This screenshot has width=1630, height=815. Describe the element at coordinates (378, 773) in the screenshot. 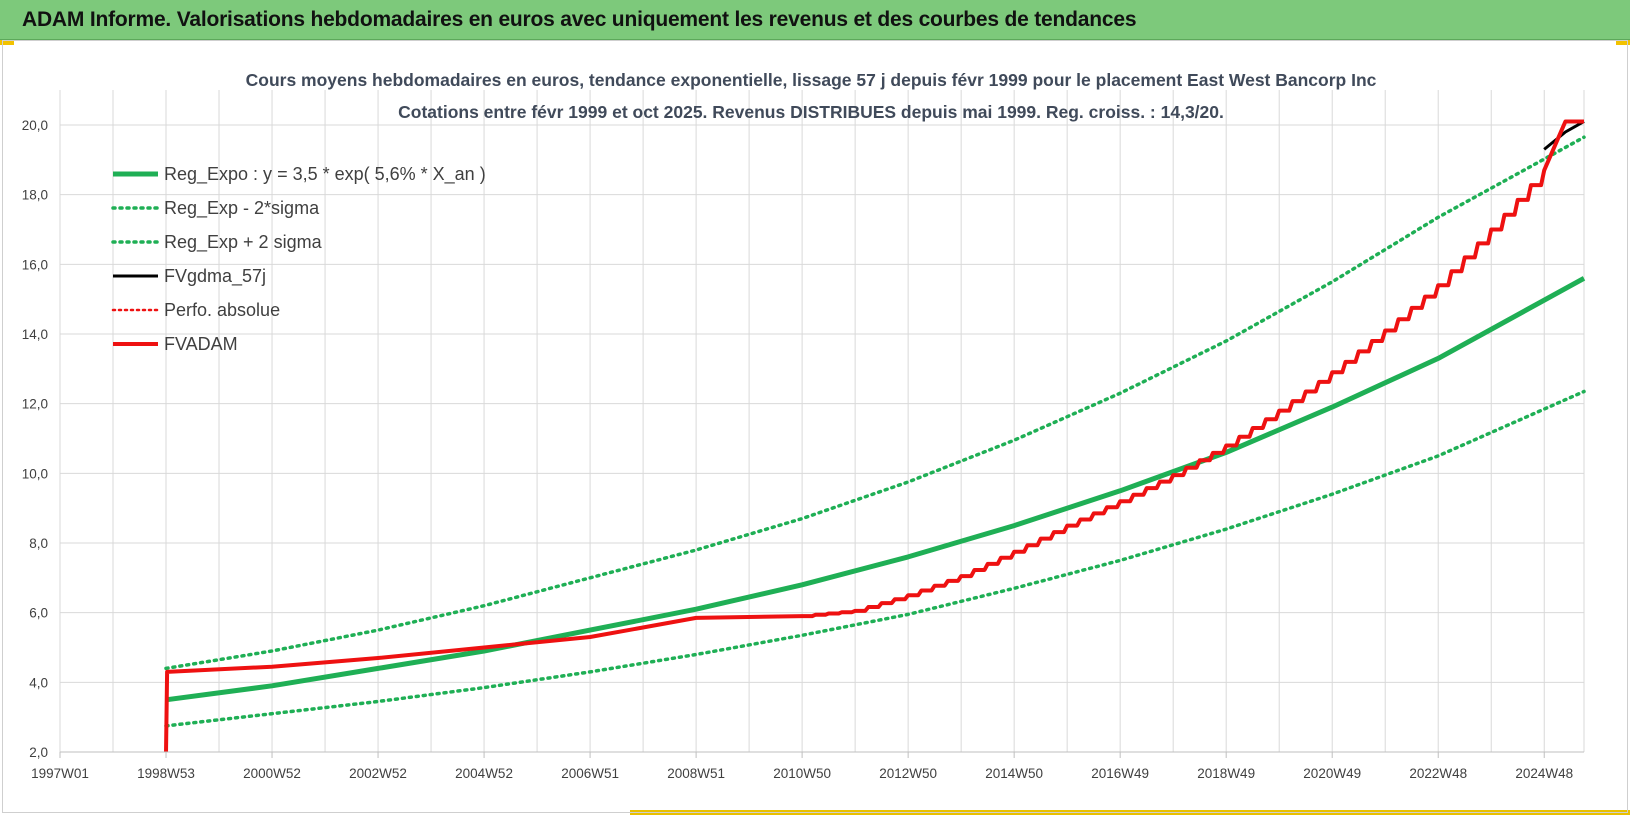

I see `x-tick-label: 2002W52` at that location.